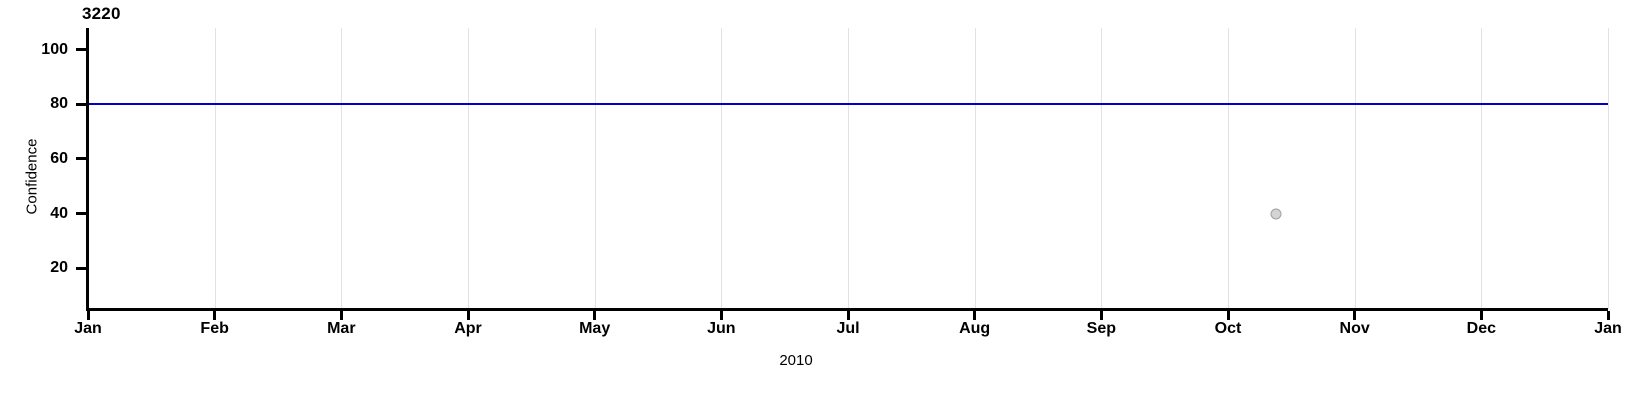 The image size is (1650, 400). Describe the element at coordinates (1481, 328) in the screenshot. I see `x-axis-tick-label: Dec` at that location.